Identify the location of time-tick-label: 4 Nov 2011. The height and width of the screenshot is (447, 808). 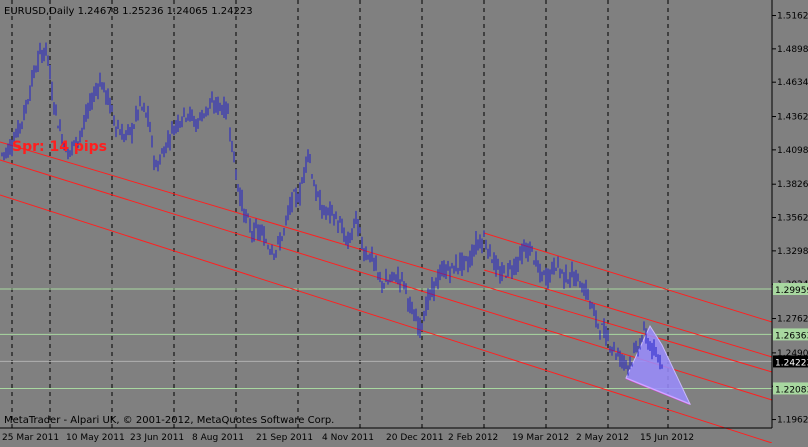
(348, 438).